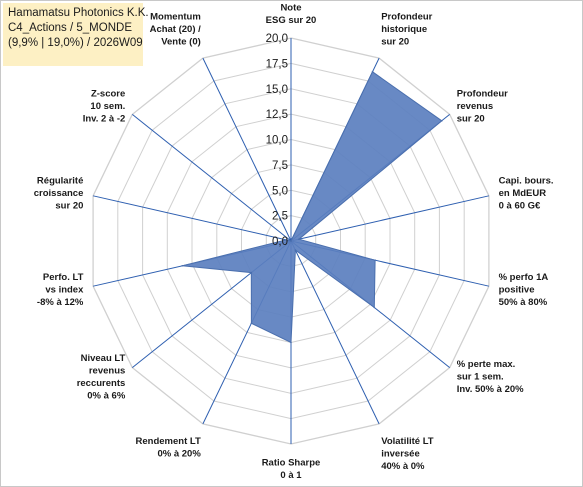  Describe the element at coordinates (104, 107) in the screenshot. I see `axis-label: Z-score 10 sem. Inv. 2 à -2` at that location.